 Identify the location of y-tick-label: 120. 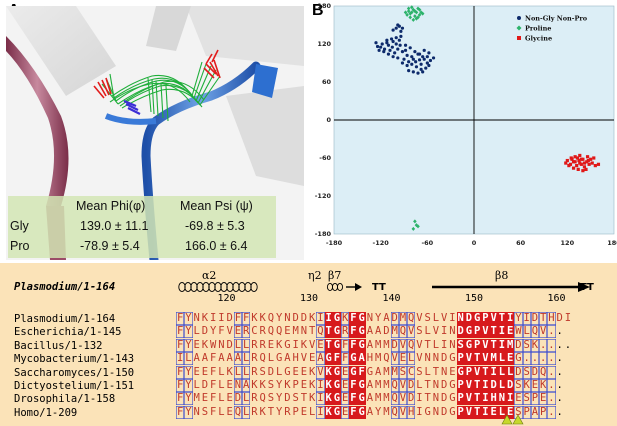
(324, 44).